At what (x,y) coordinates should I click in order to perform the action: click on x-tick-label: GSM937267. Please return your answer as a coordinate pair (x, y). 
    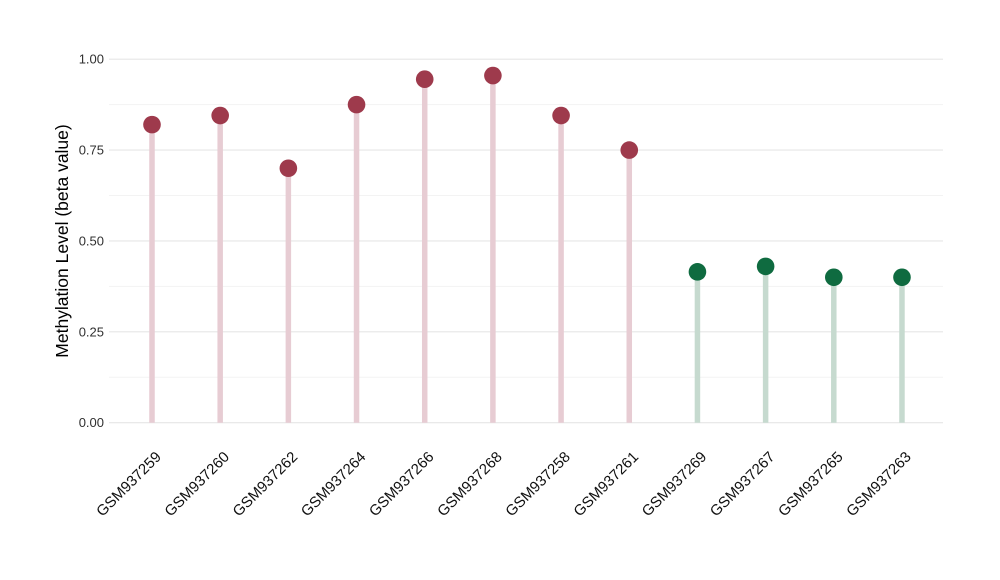
    Looking at the image, I should click on (743, 485).